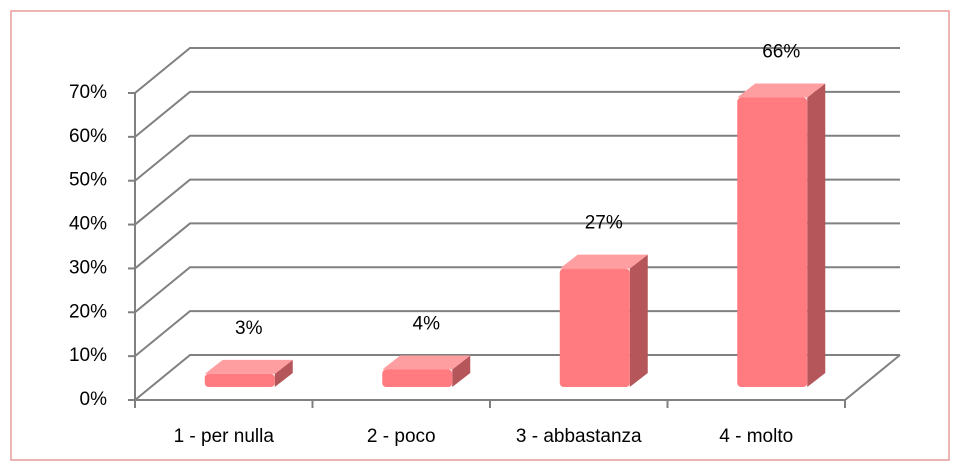  What do you see at coordinates (427, 323) in the screenshot?
I see `data-label: 4%` at bounding box center [427, 323].